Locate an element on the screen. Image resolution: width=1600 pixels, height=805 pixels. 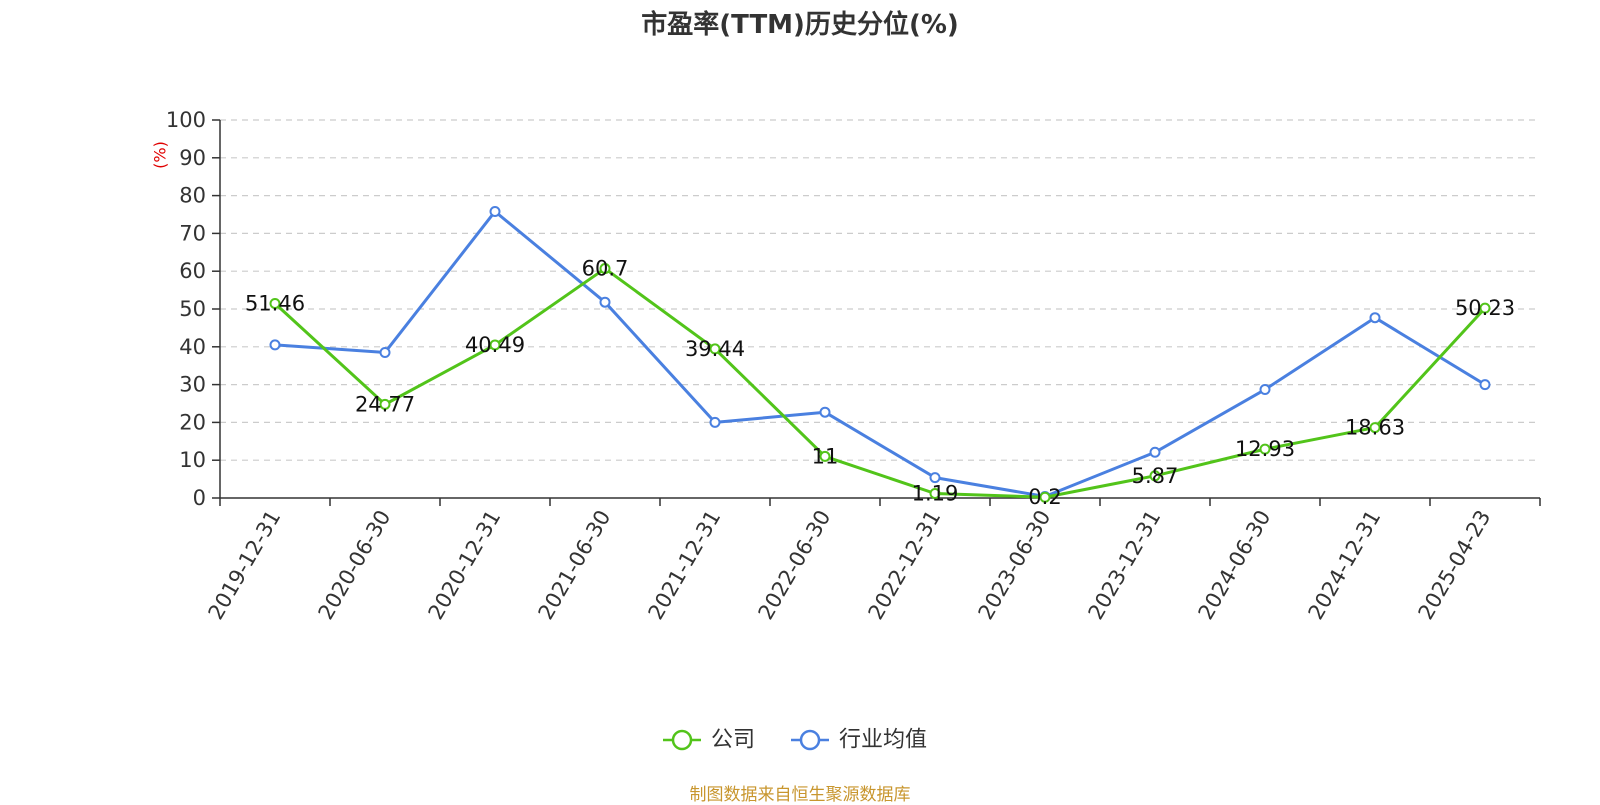
data-label: 50.23 is located at coordinates (1485, 308).